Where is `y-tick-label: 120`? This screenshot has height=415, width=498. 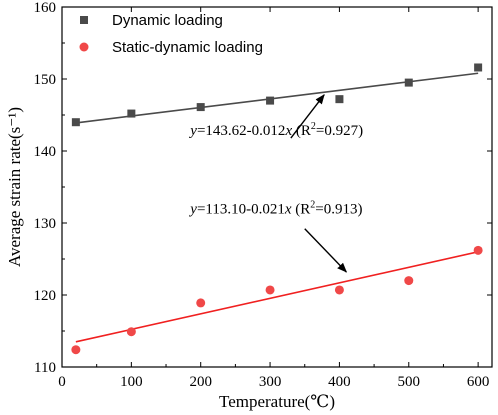
y-tick-label: 120 is located at coordinates (45, 296).